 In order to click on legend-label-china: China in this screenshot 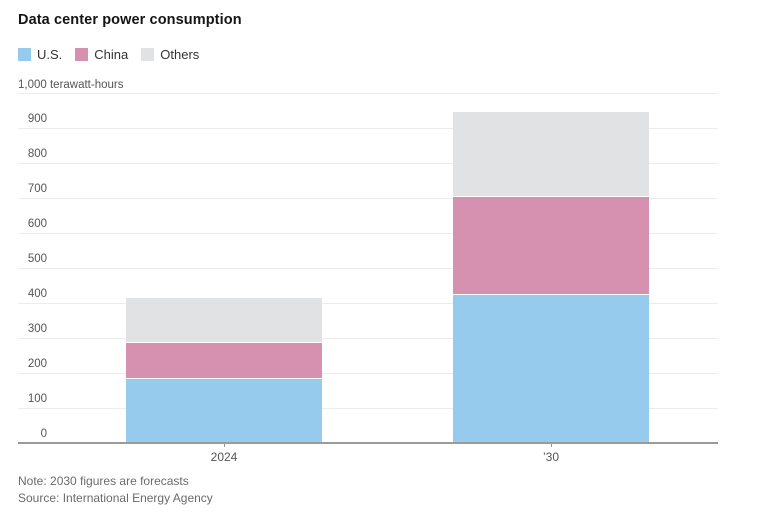, I will do `click(111, 54)`.